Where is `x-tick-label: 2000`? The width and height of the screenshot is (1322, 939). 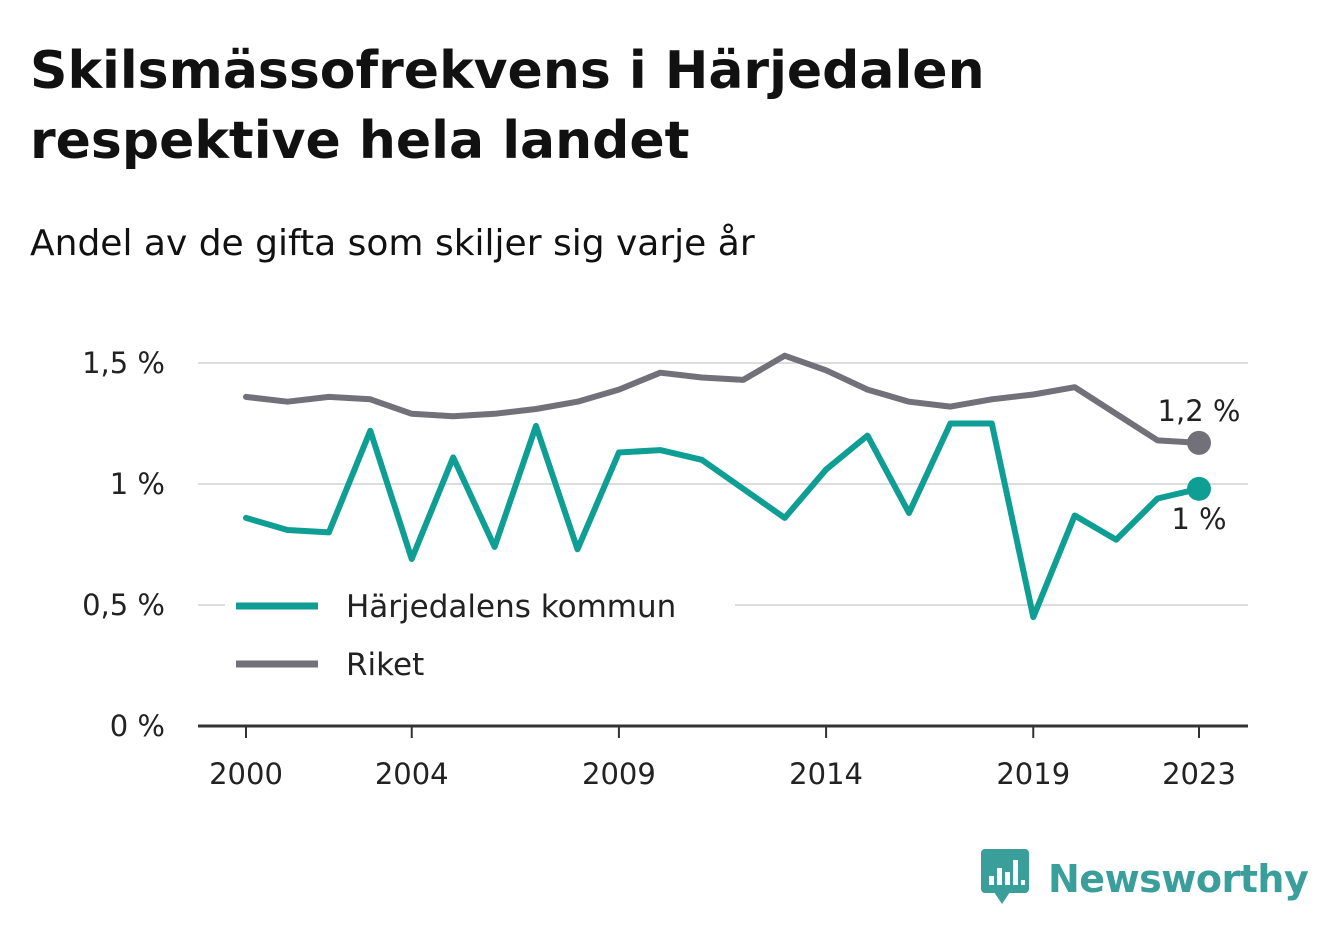 x-tick-label: 2000 is located at coordinates (246, 774).